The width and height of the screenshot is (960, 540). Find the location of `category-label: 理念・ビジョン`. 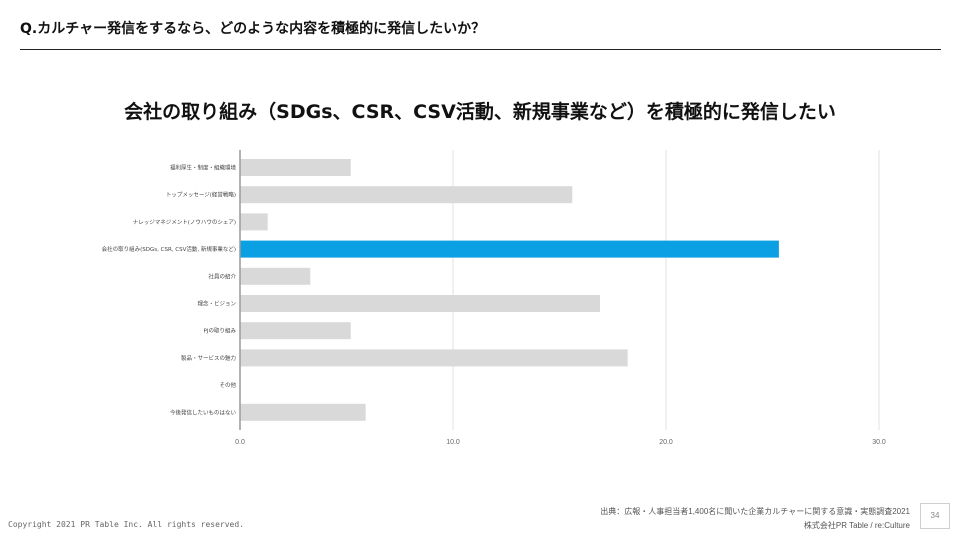

category-label: 理念・ビジョン is located at coordinates (216, 304).